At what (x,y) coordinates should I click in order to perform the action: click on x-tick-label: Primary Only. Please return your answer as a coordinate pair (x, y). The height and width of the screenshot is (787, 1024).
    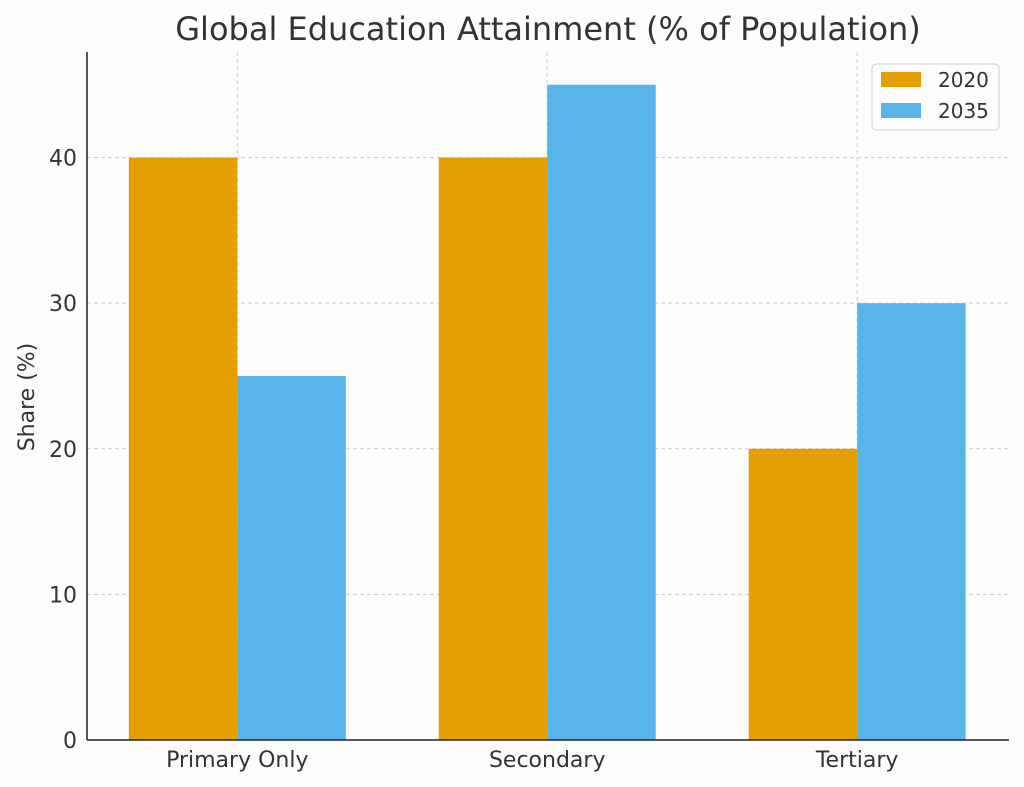
    Looking at the image, I should click on (237, 760).